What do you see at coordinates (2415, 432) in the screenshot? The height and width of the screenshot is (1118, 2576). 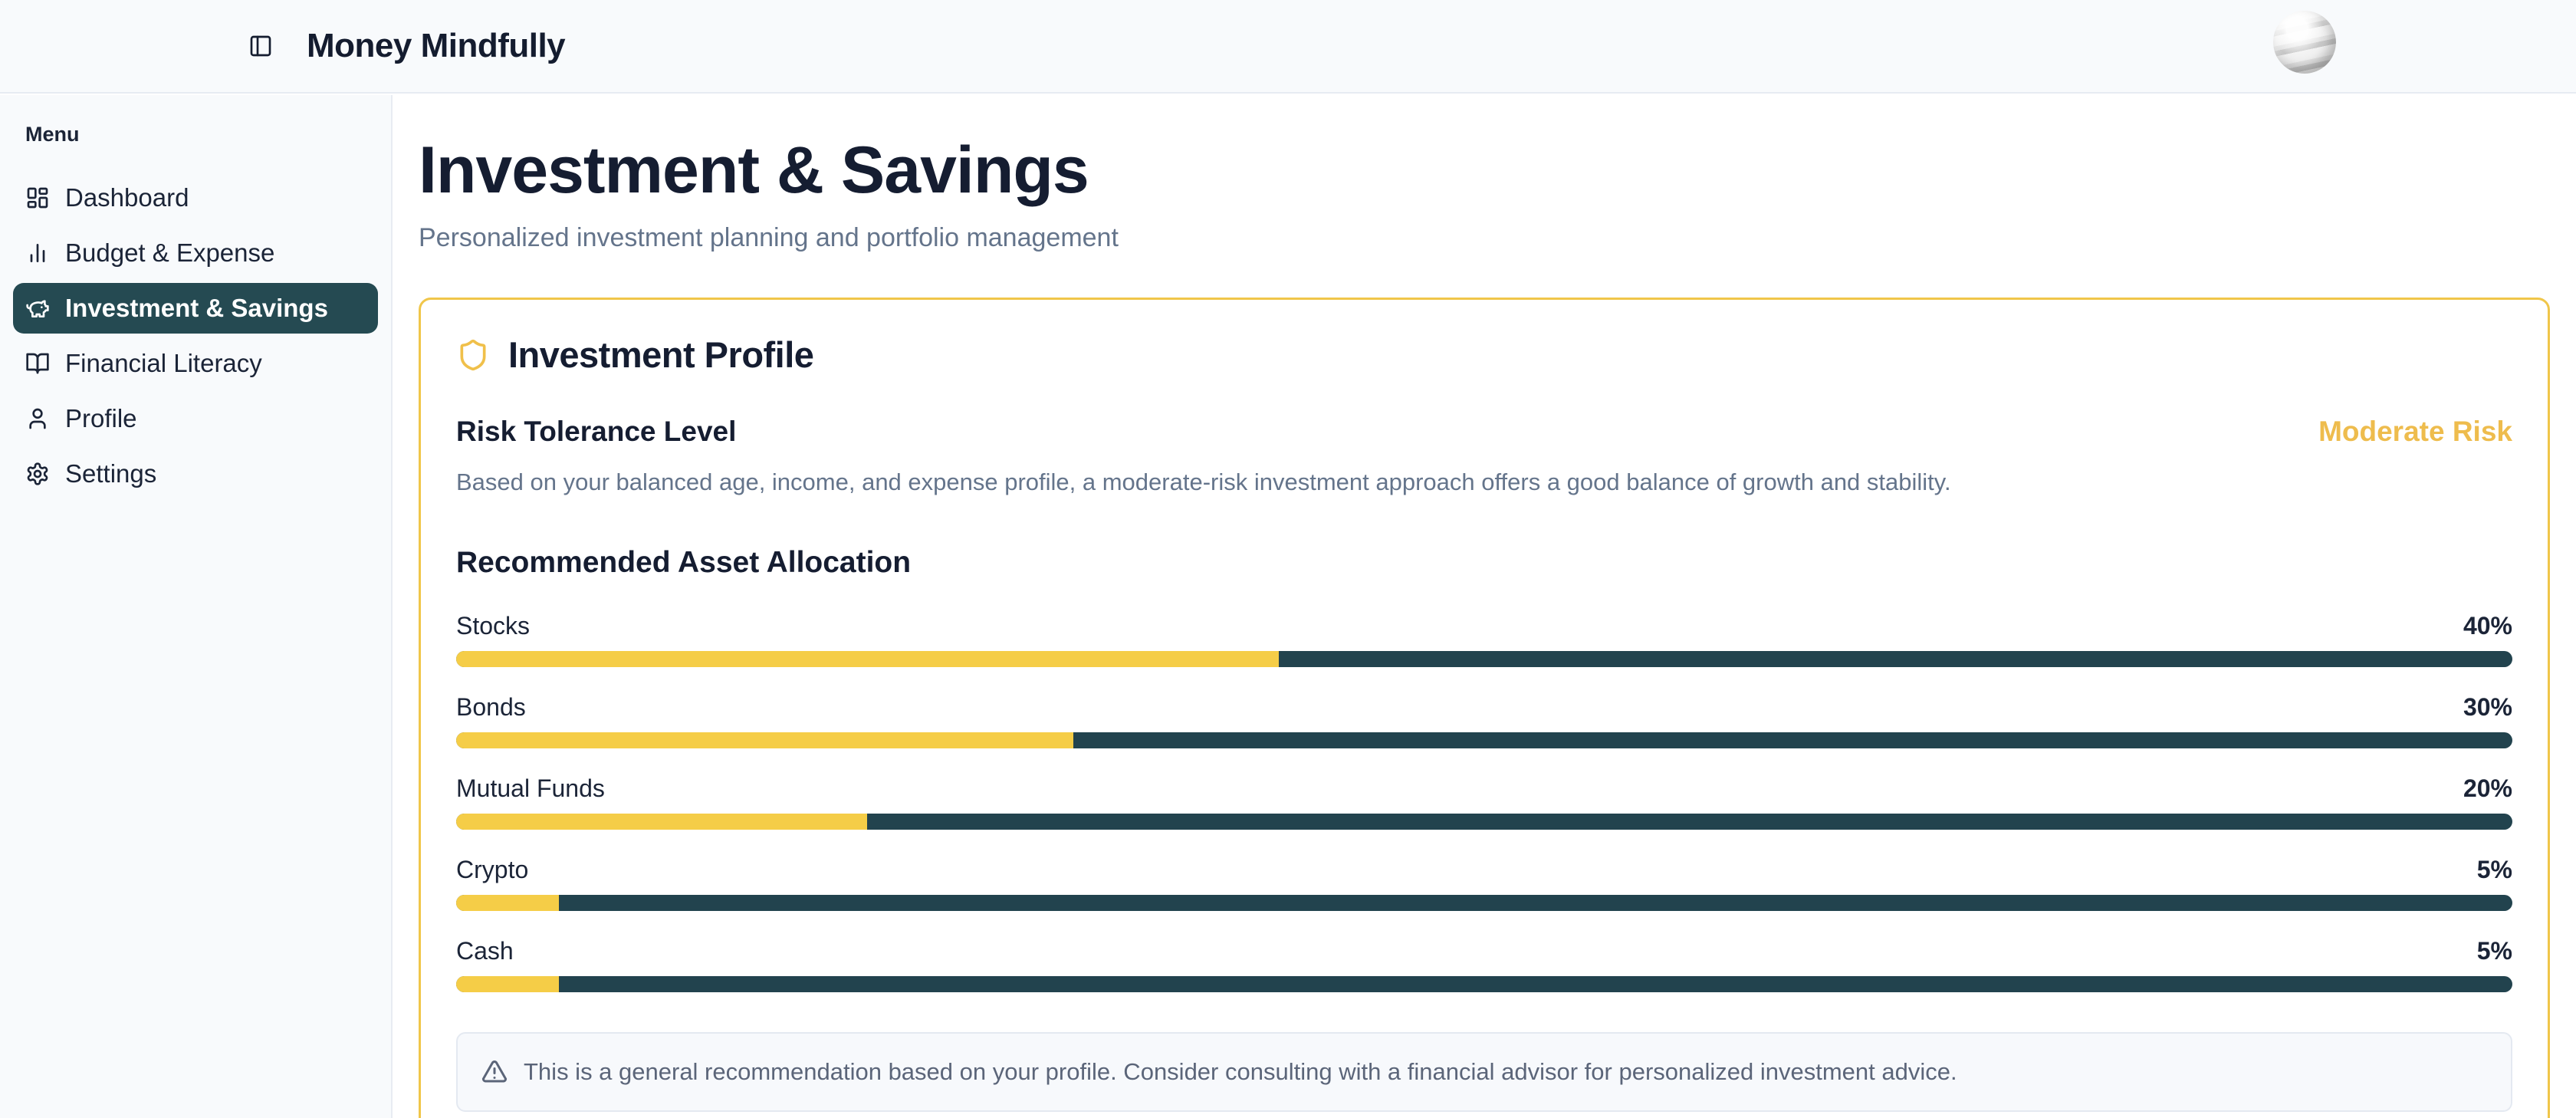 I see `risk-level-badge: Moderate Risk` at bounding box center [2415, 432].